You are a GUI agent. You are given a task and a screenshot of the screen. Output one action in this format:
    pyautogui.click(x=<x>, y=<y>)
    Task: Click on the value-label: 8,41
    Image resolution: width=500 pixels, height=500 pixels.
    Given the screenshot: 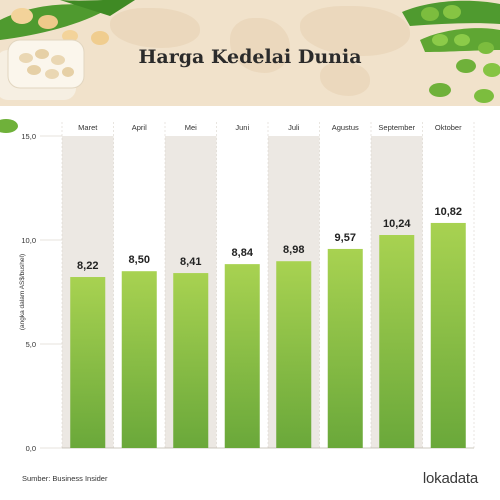 What is the action you would take?
    pyautogui.click(x=190, y=262)
    